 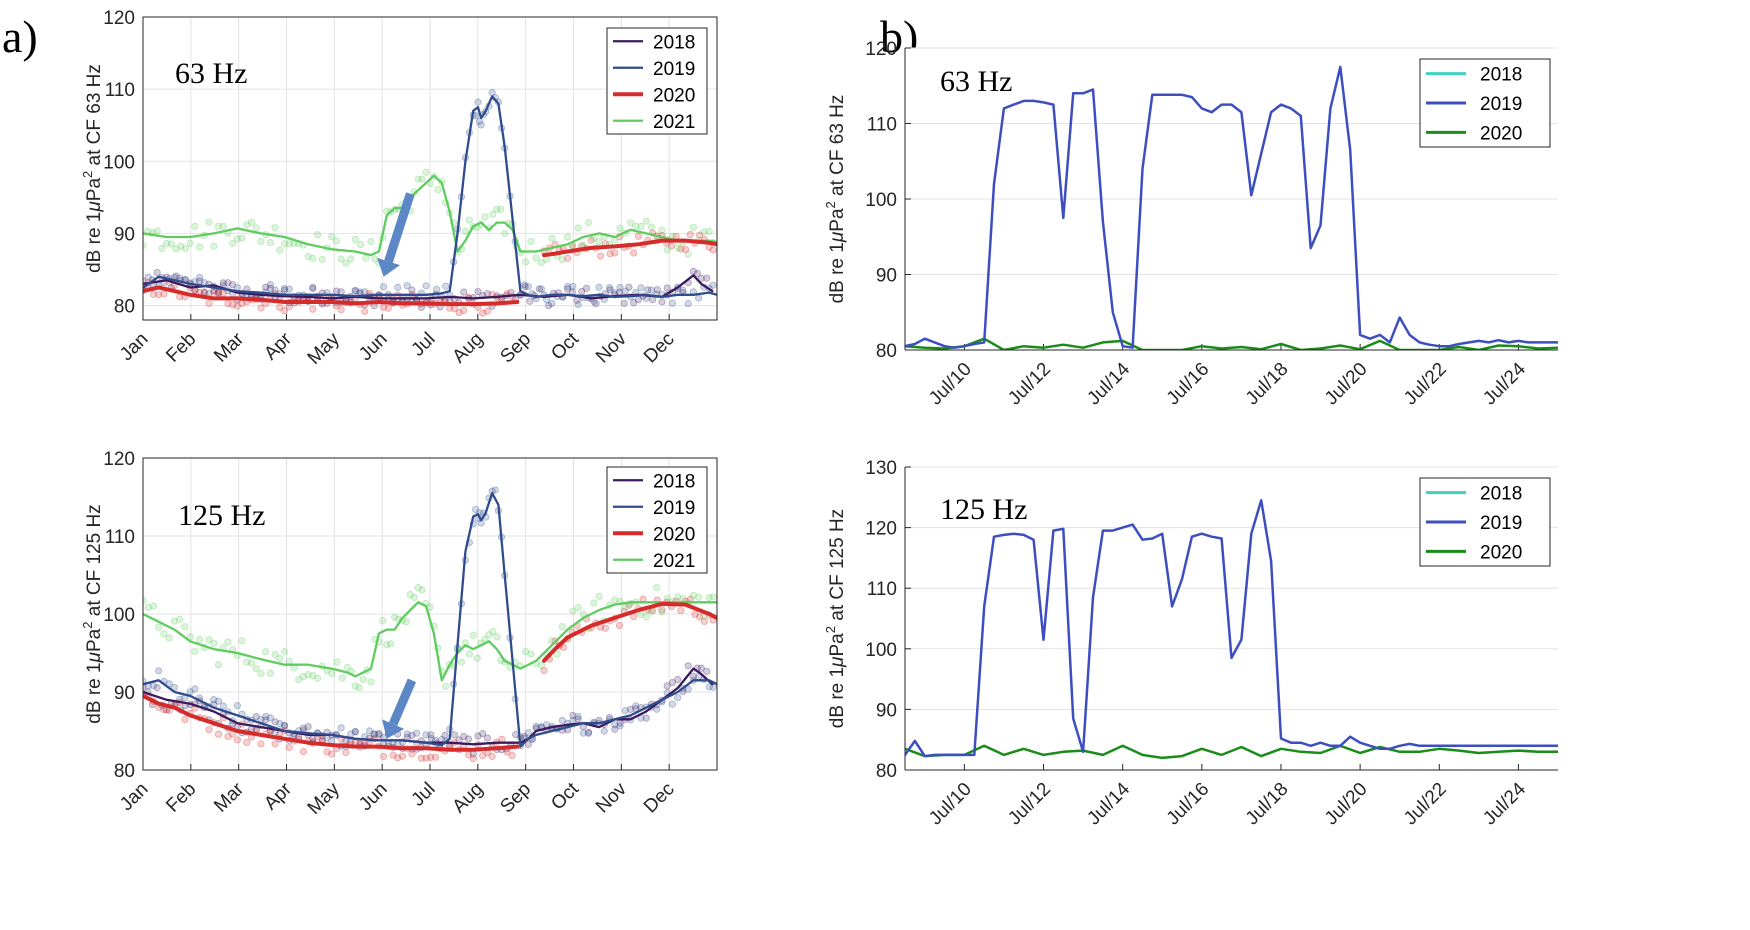 What do you see at coordinates (1501, 104) in the screenshot?
I see `legend-label-2019: 2019` at bounding box center [1501, 104].